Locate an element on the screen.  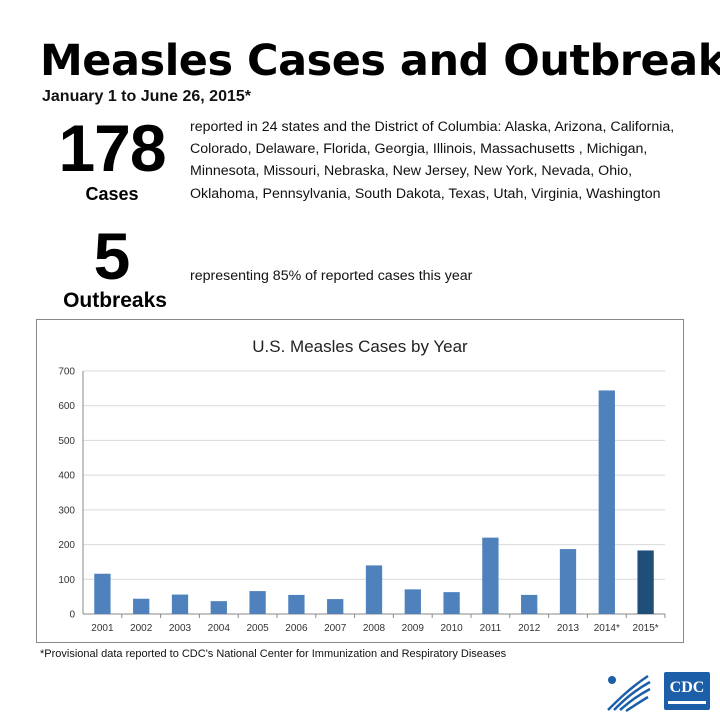
y-tick-label: 0 is located at coordinates (72, 615).